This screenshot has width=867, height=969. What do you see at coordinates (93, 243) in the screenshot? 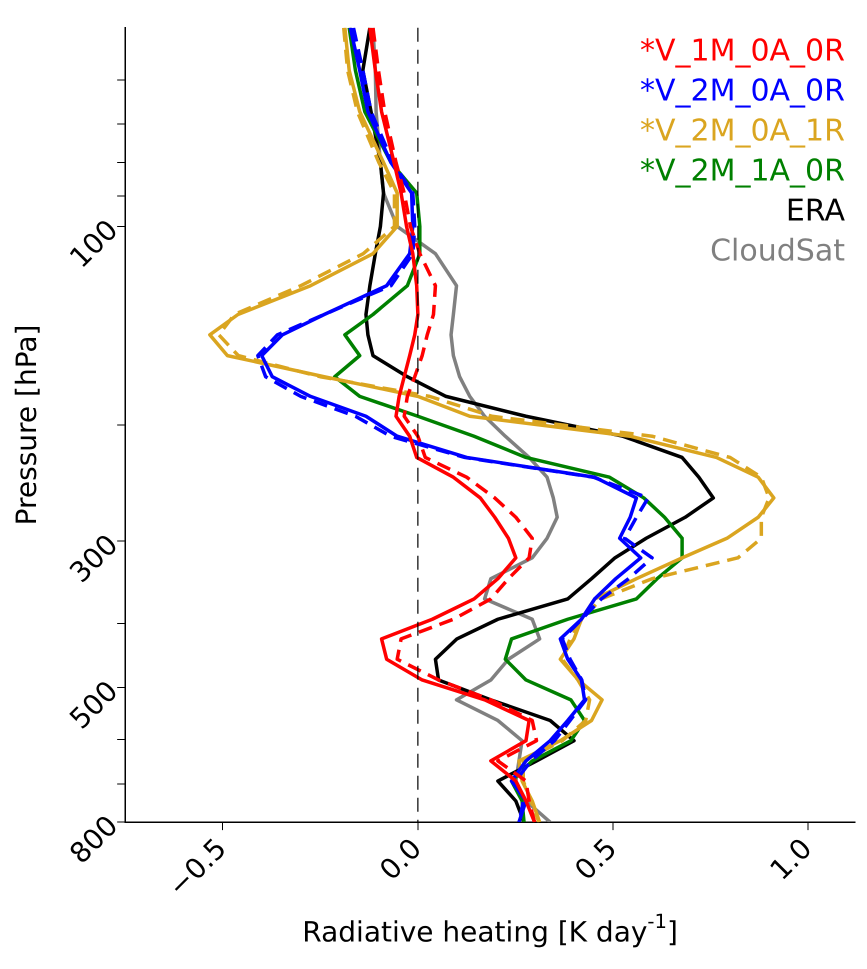
I see `y-tick-label: 100` at bounding box center [93, 243].